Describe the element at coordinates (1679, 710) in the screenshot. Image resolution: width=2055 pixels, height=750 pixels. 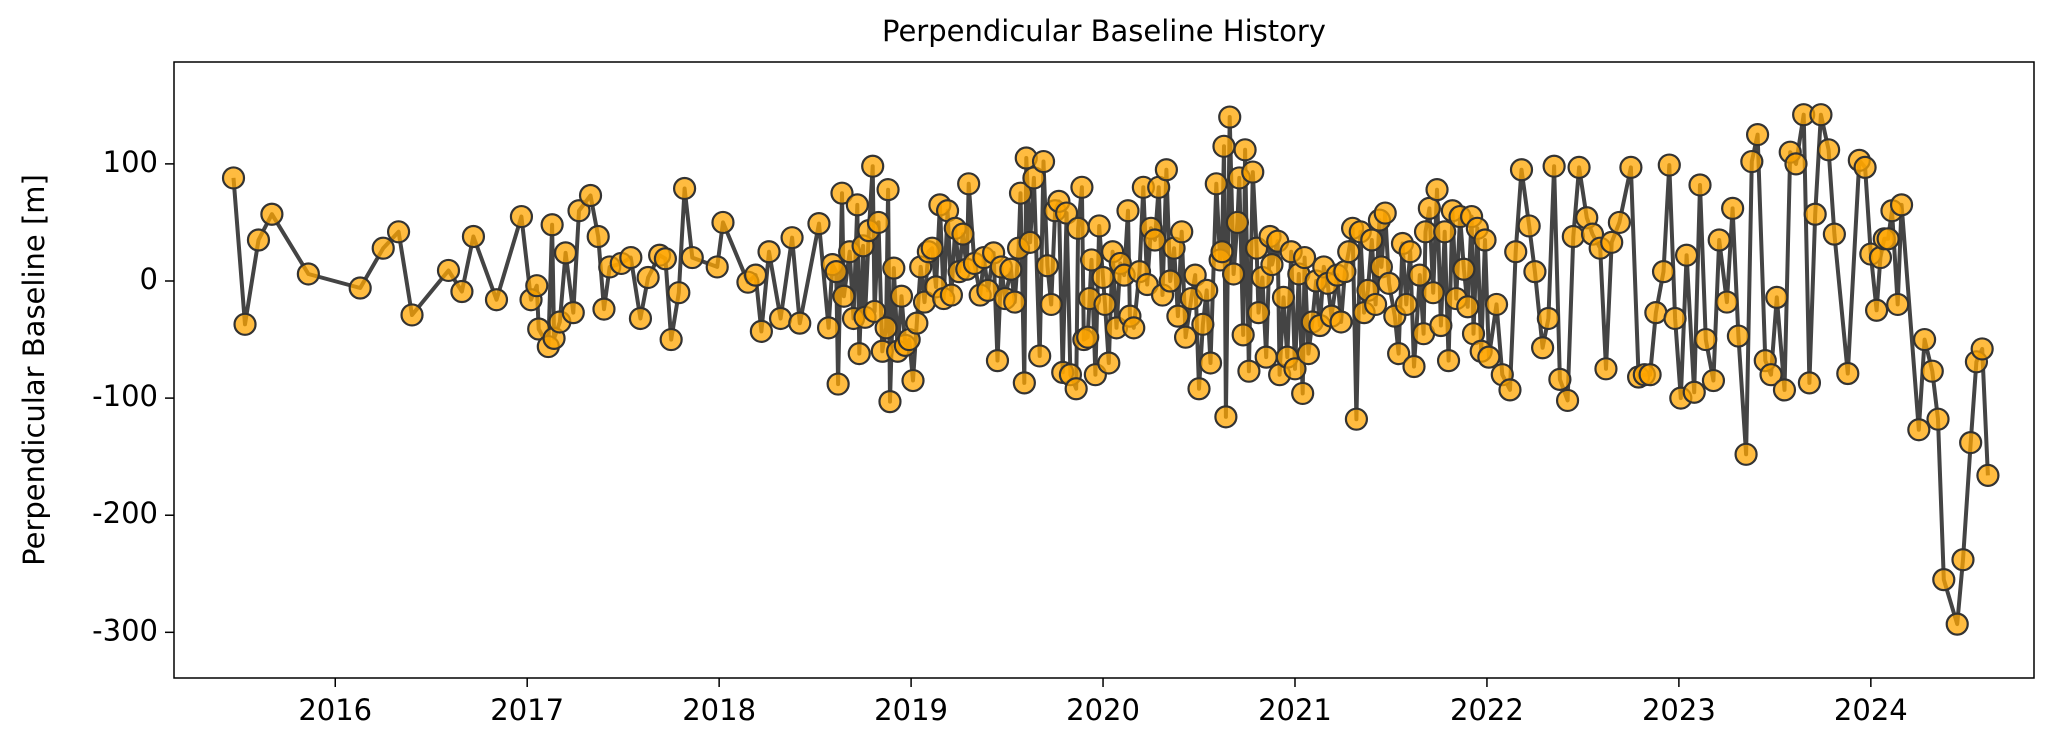
I see `x-tick-label: 2023` at that location.